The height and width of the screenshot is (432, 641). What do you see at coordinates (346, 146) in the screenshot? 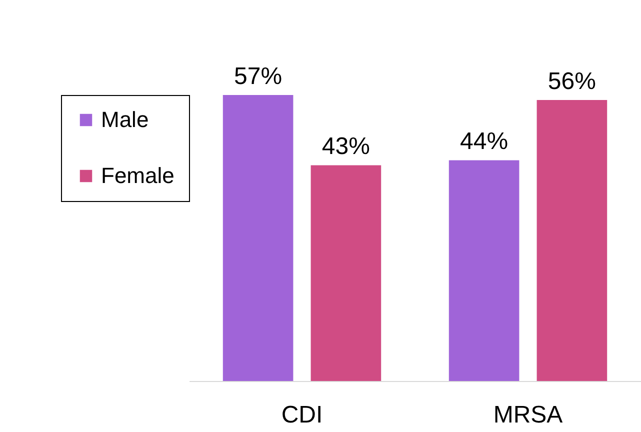
I see `data-label: 43%` at bounding box center [346, 146].